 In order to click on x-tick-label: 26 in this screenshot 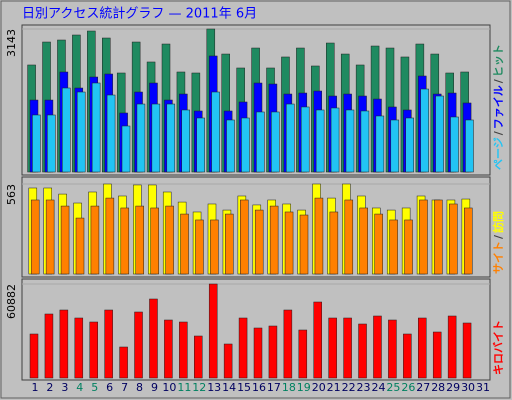, I will do `click(408, 387)`.